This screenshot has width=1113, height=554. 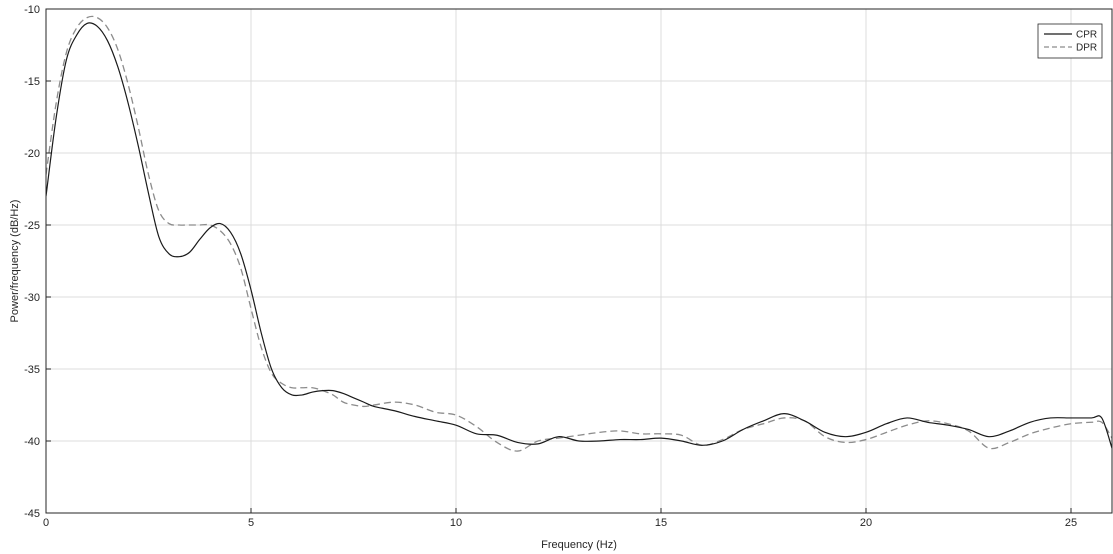 I want to click on x-tick-label: 10, so click(x=456, y=523).